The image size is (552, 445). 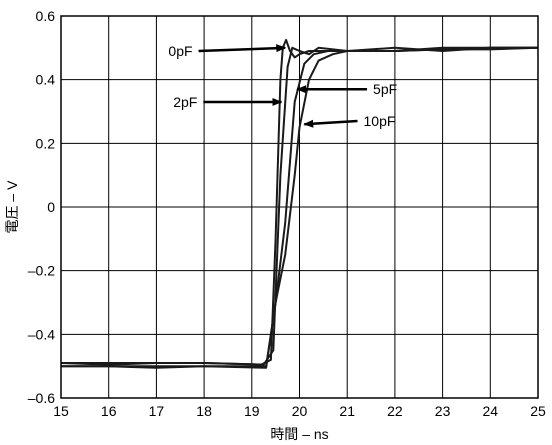 I want to click on x-tick-label: 17, so click(x=157, y=411).